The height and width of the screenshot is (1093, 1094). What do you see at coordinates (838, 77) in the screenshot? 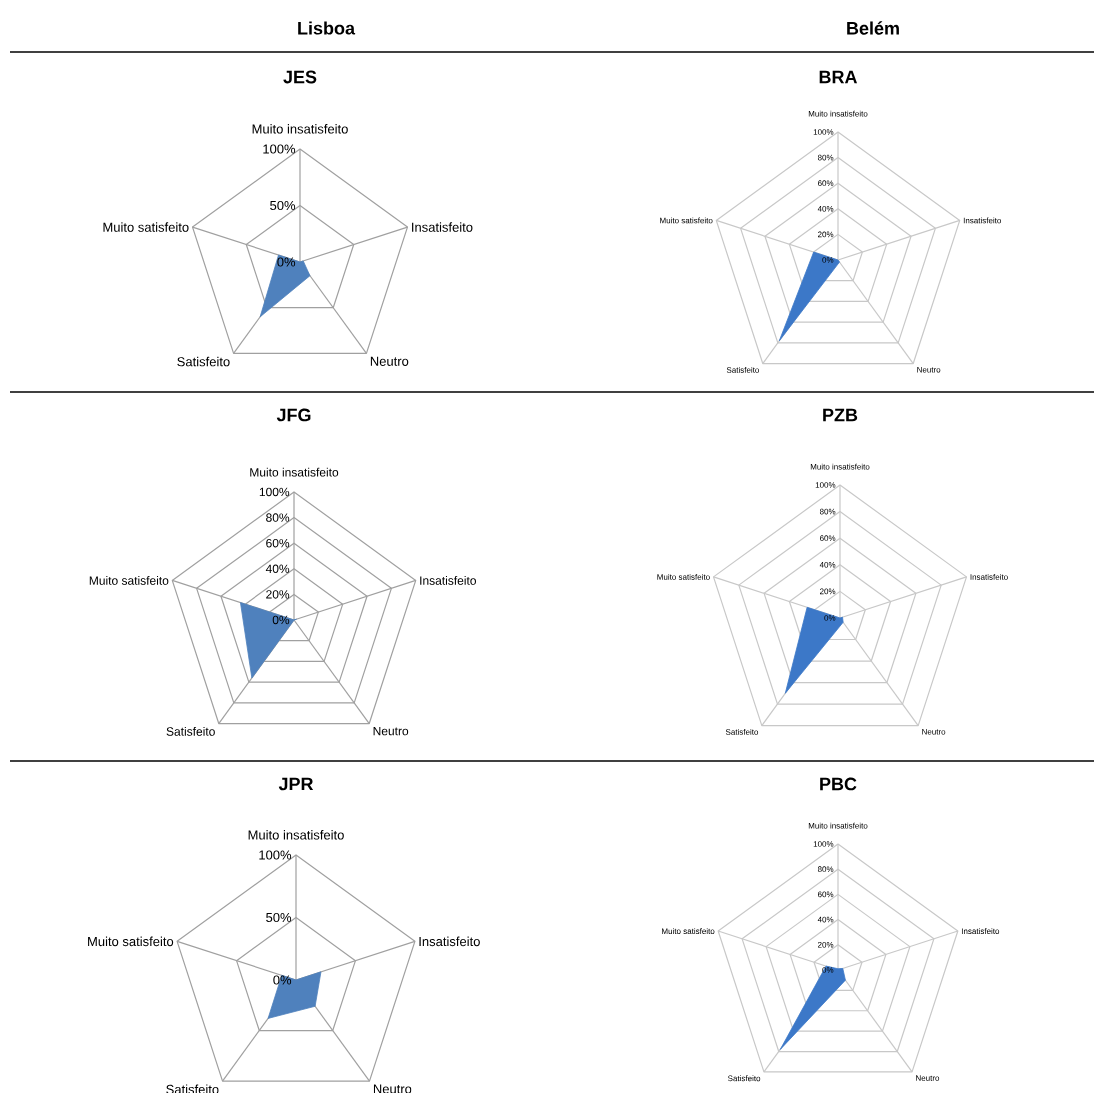
I see `chart-title: BRA` at bounding box center [838, 77].